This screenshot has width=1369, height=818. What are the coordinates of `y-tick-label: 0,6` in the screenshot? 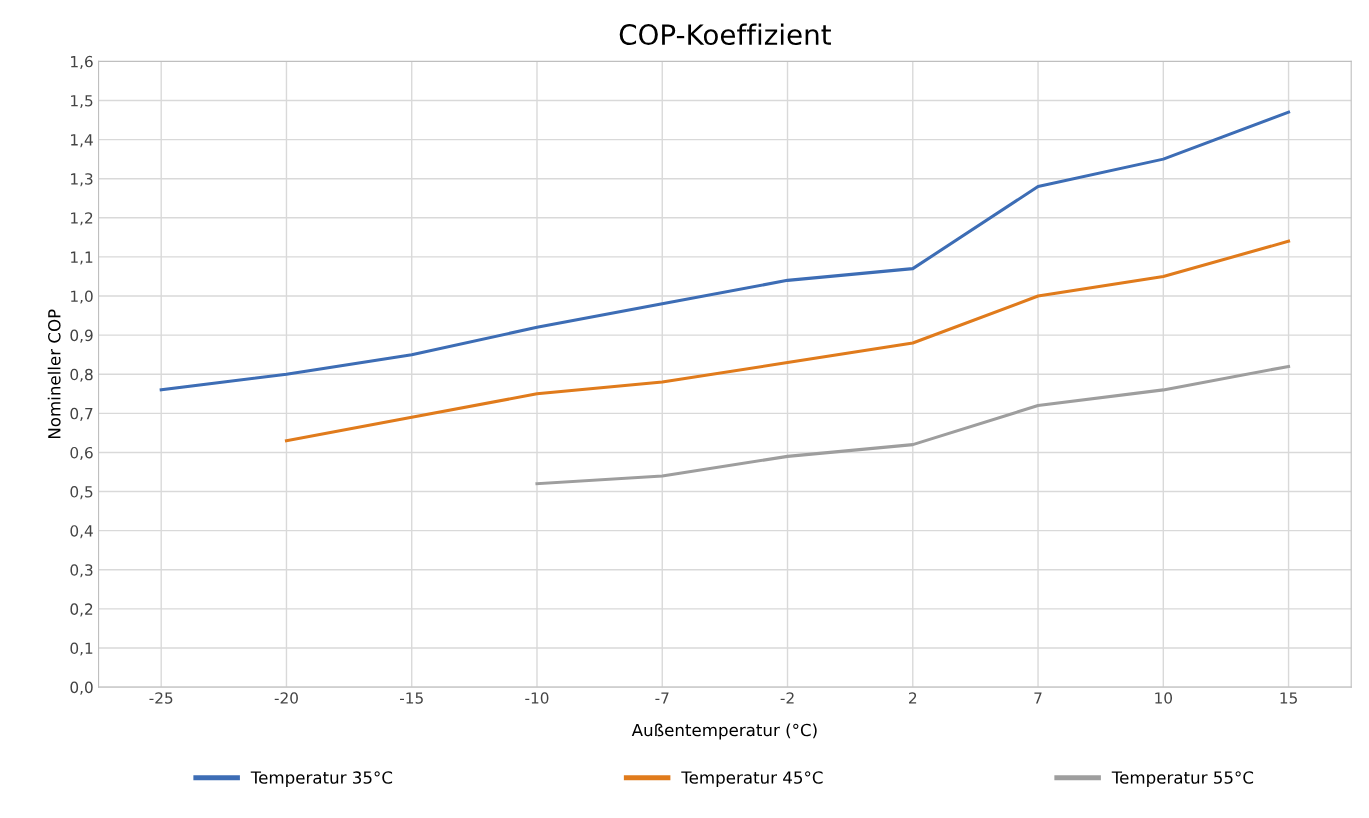 It's located at (81, 453).